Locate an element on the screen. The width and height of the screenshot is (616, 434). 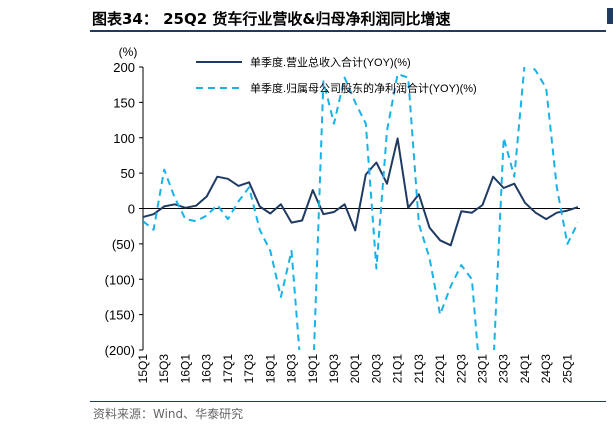
x-tick-label: 15Q3 is located at coordinates (164, 369).